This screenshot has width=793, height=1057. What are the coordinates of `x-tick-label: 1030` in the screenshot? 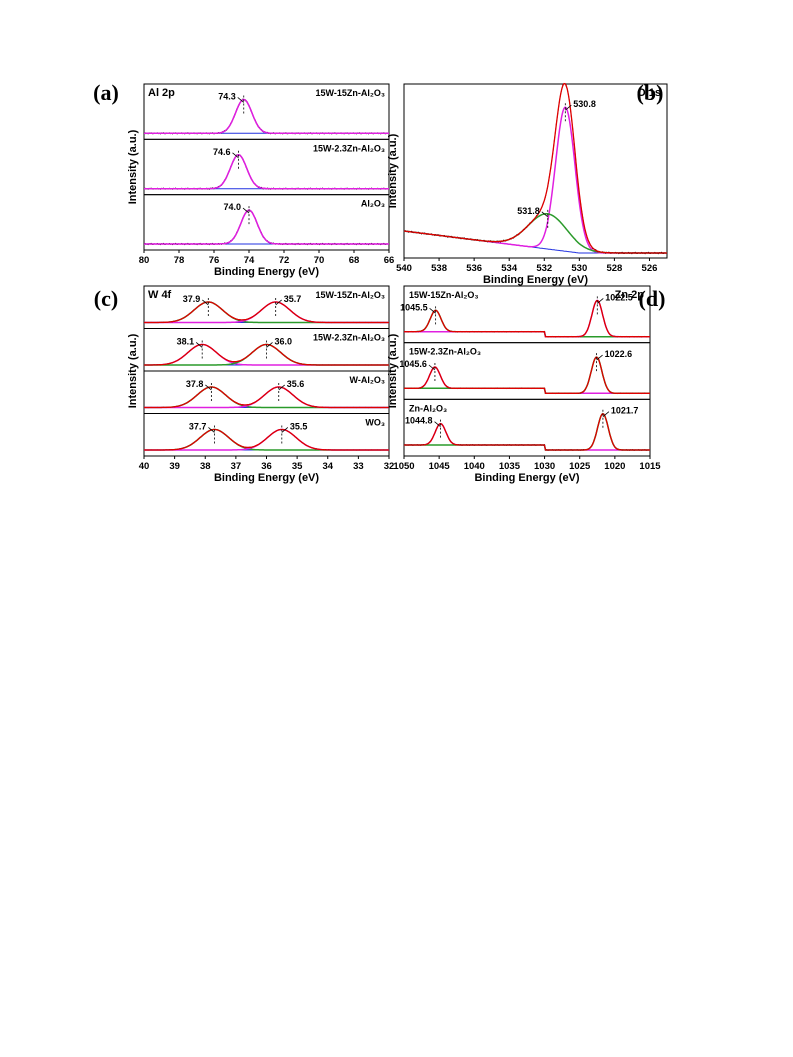 It's located at (544, 466).